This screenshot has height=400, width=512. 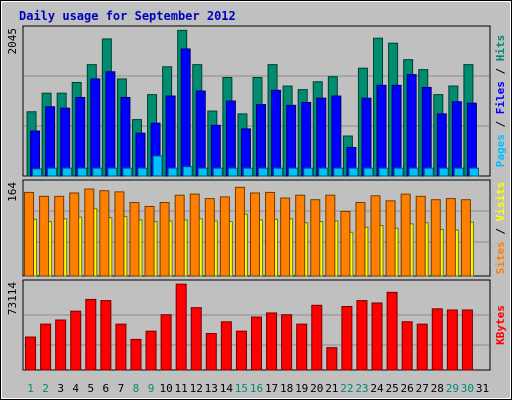 I want to click on day-label-22: 22, so click(x=346, y=388).